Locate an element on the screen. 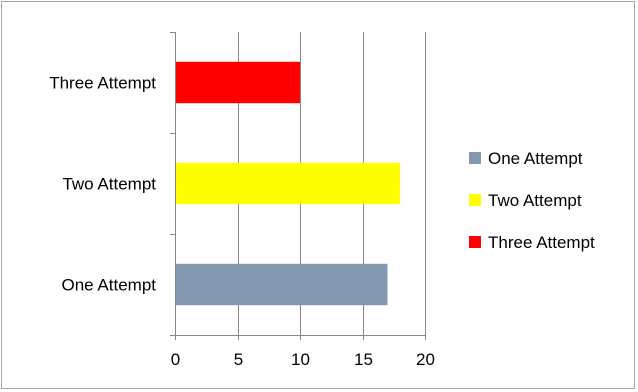  legend-label: Three Attempt is located at coordinates (541, 242).